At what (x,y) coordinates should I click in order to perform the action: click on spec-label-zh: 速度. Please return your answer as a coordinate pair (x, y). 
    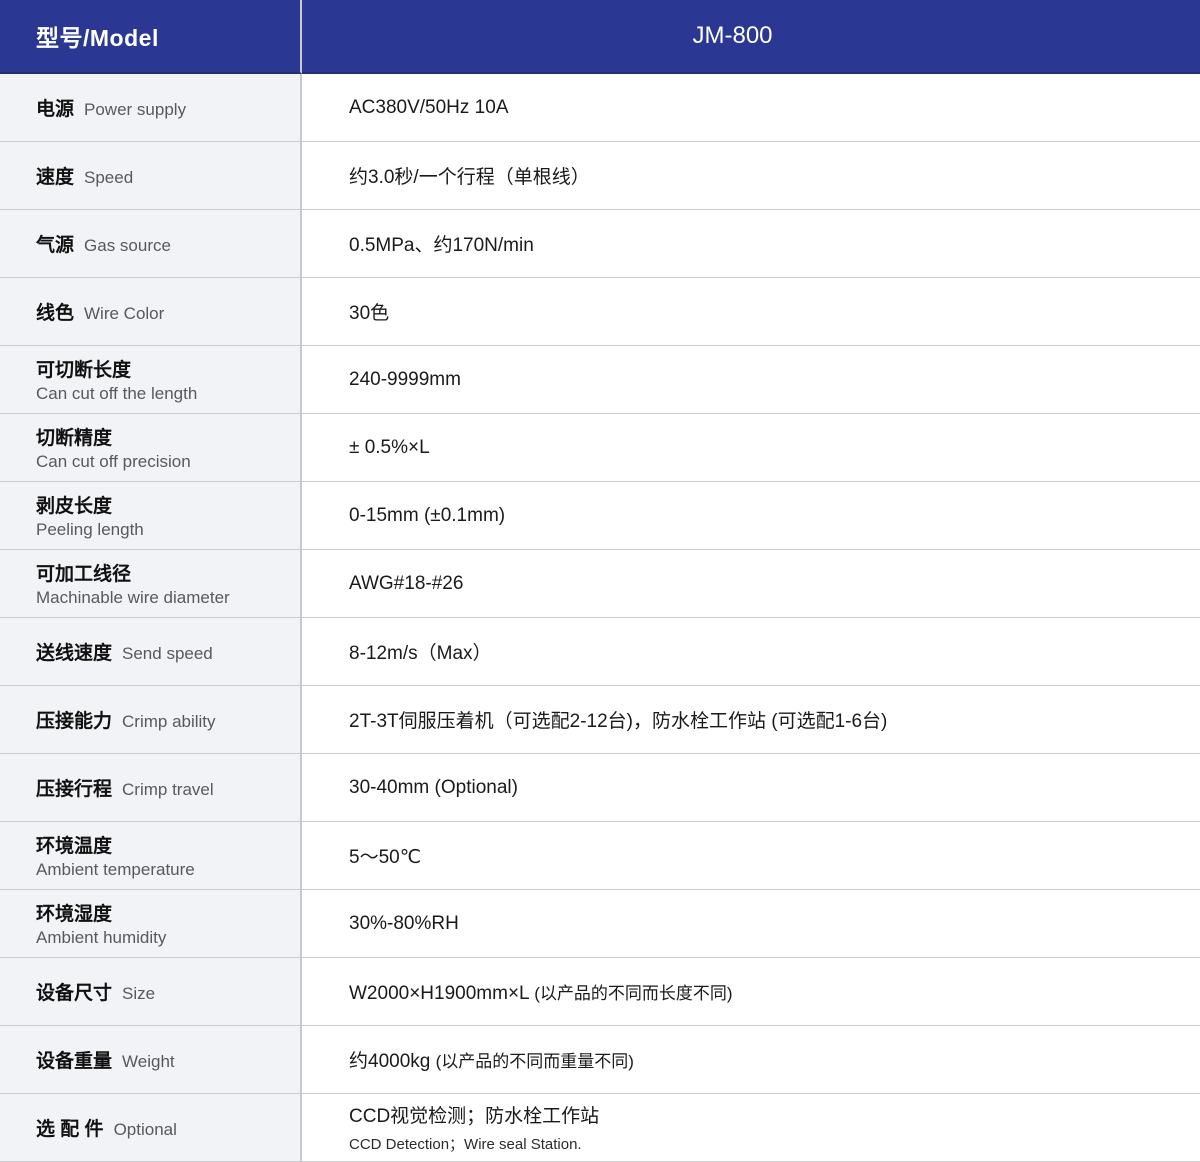
    Looking at the image, I should click on (55, 177).